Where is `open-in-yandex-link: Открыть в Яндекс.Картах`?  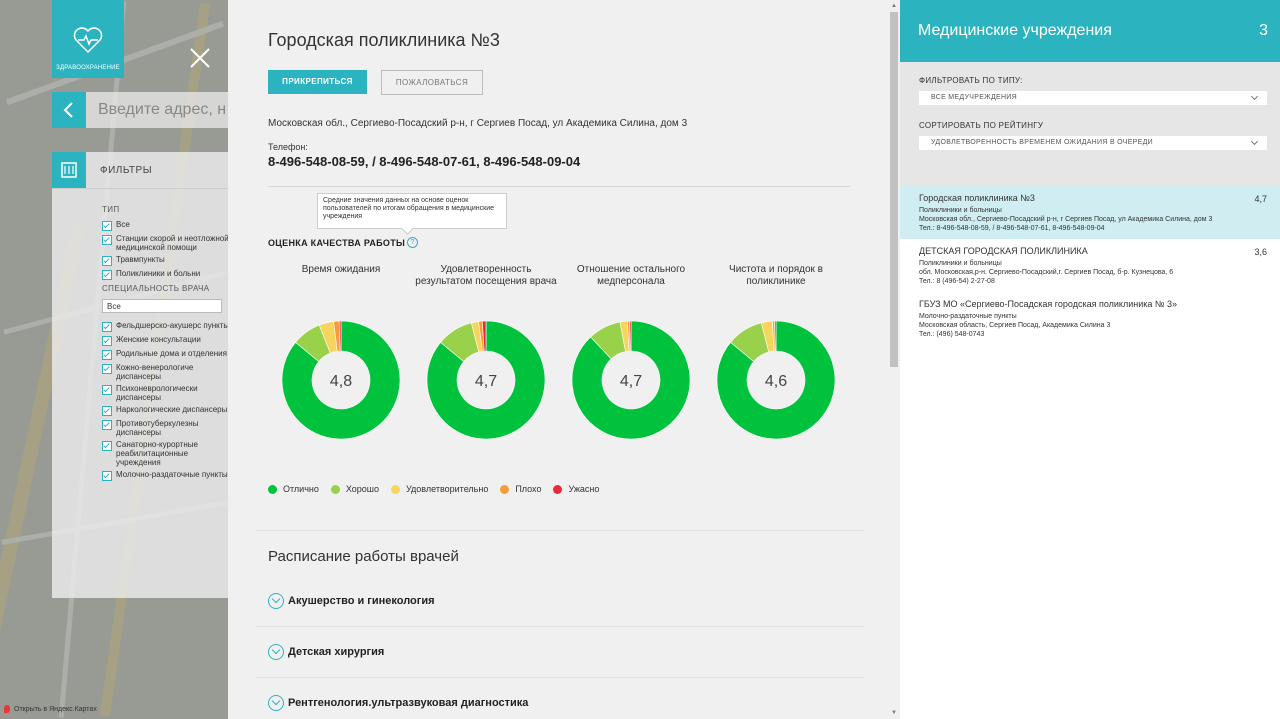
open-in-yandex-link: Открыть в Яндекс.Картах is located at coordinates (55, 709).